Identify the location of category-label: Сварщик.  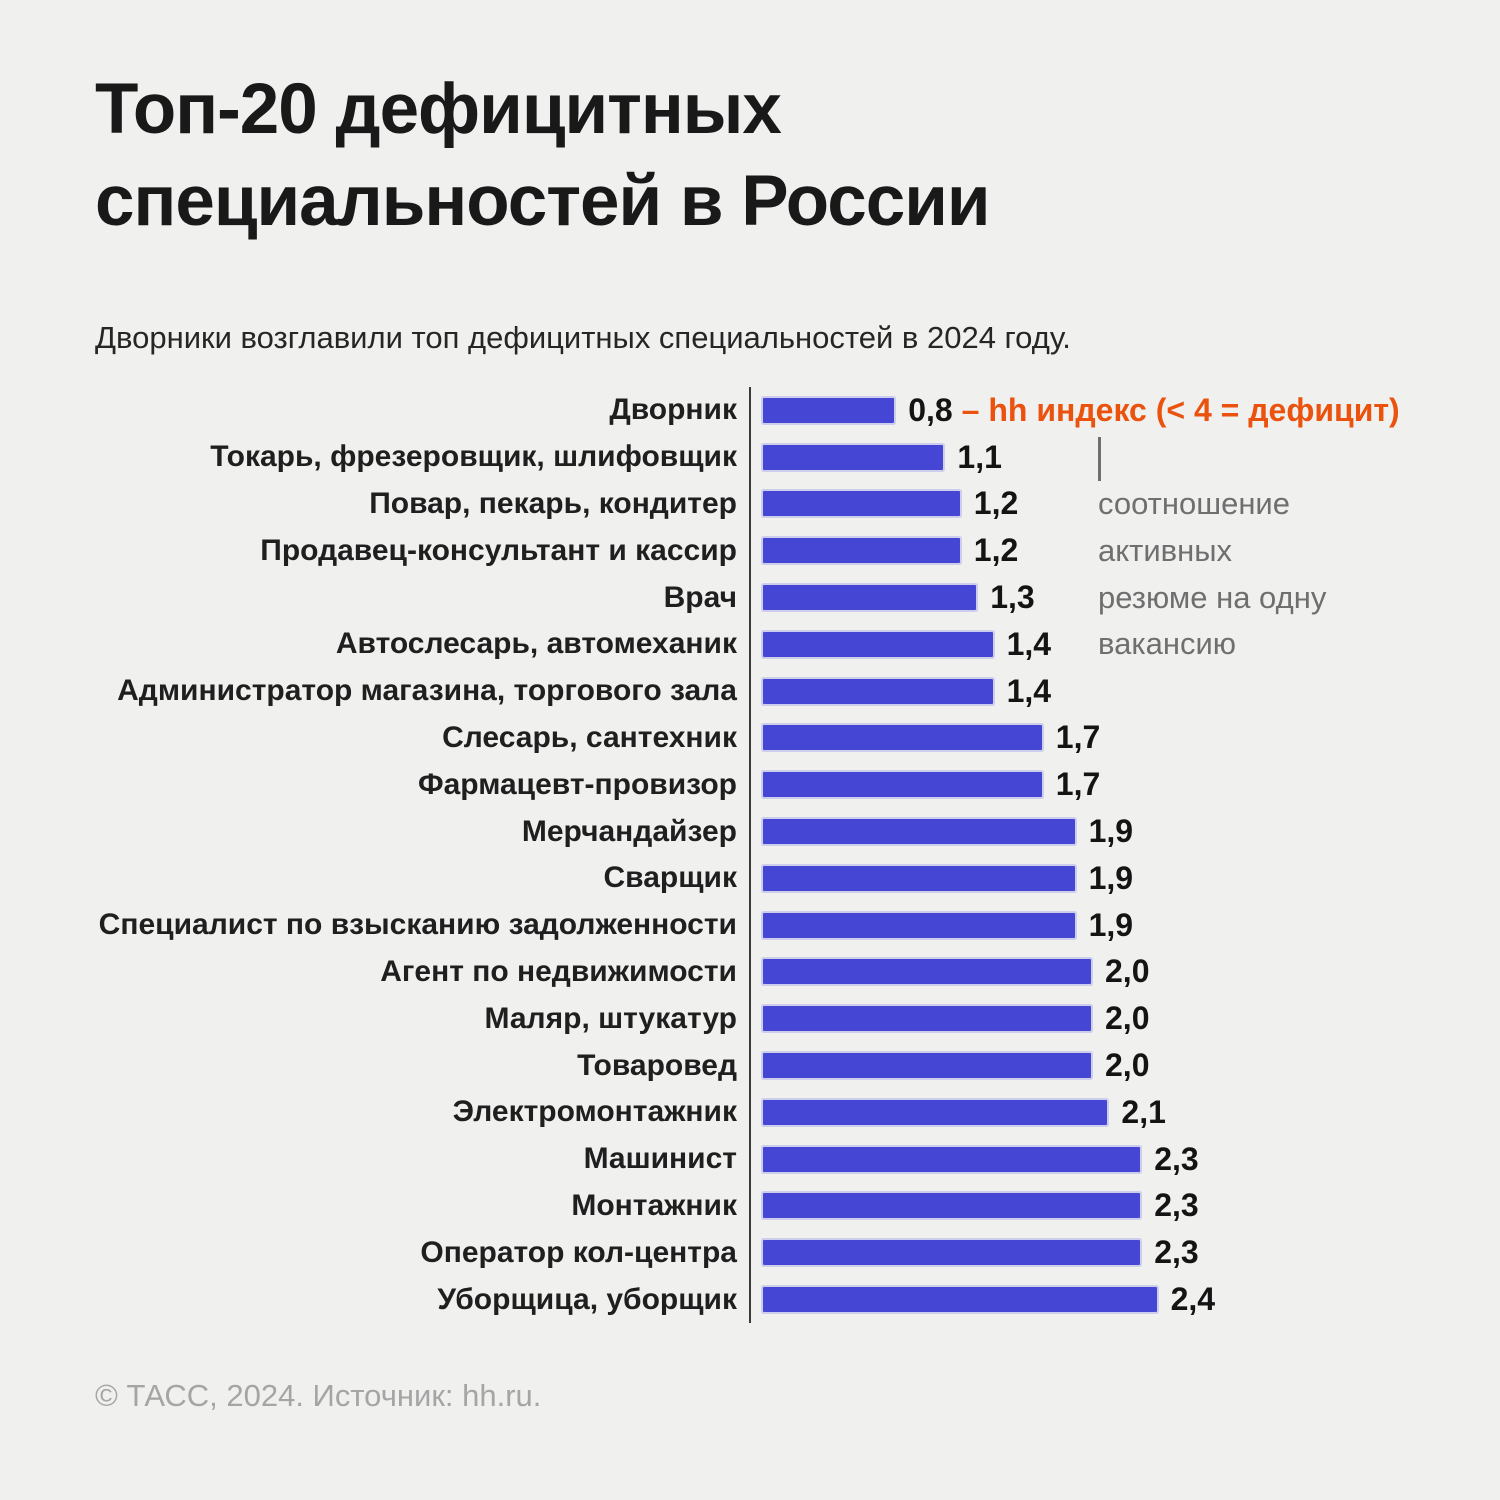
(670, 878).